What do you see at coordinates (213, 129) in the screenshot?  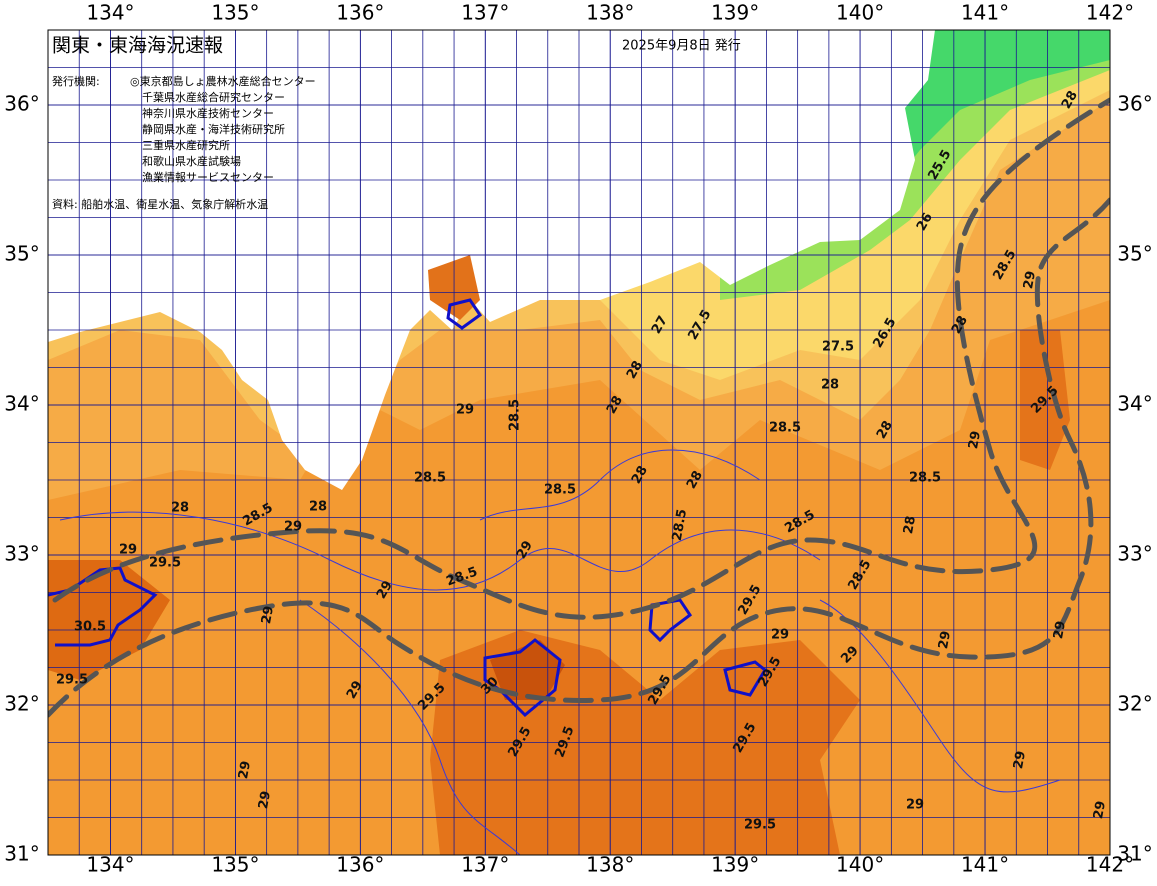 I see `issuer: 静岡県水産・海洋技術研究所` at bounding box center [213, 129].